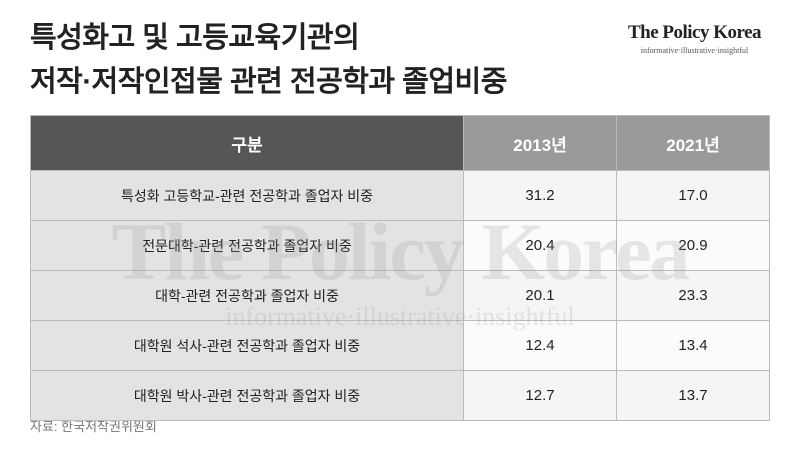  What do you see at coordinates (247, 245) in the screenshot?
I see `label-cell: 전문대학-관련 전공학과 졸업자 비중` at bounding box center [247, 245].